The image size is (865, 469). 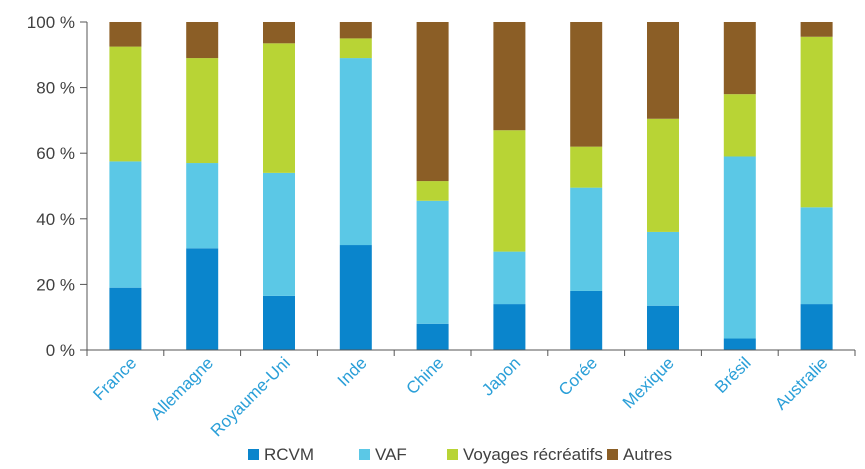 What do you see at coordinates (114, 378) in the screenshot?
I see `x-tick-label: France` at bounding box center [114, 378].